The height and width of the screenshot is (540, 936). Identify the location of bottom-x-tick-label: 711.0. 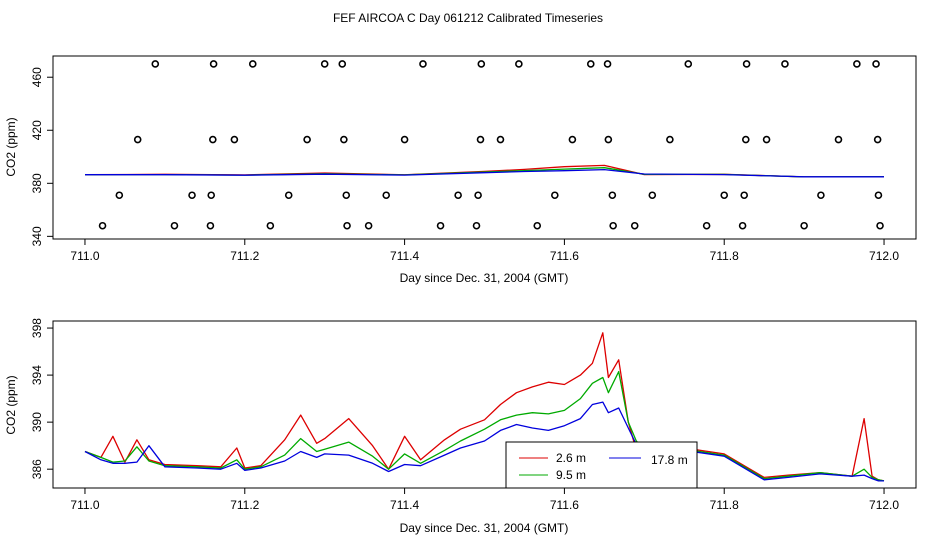
(84, 505).